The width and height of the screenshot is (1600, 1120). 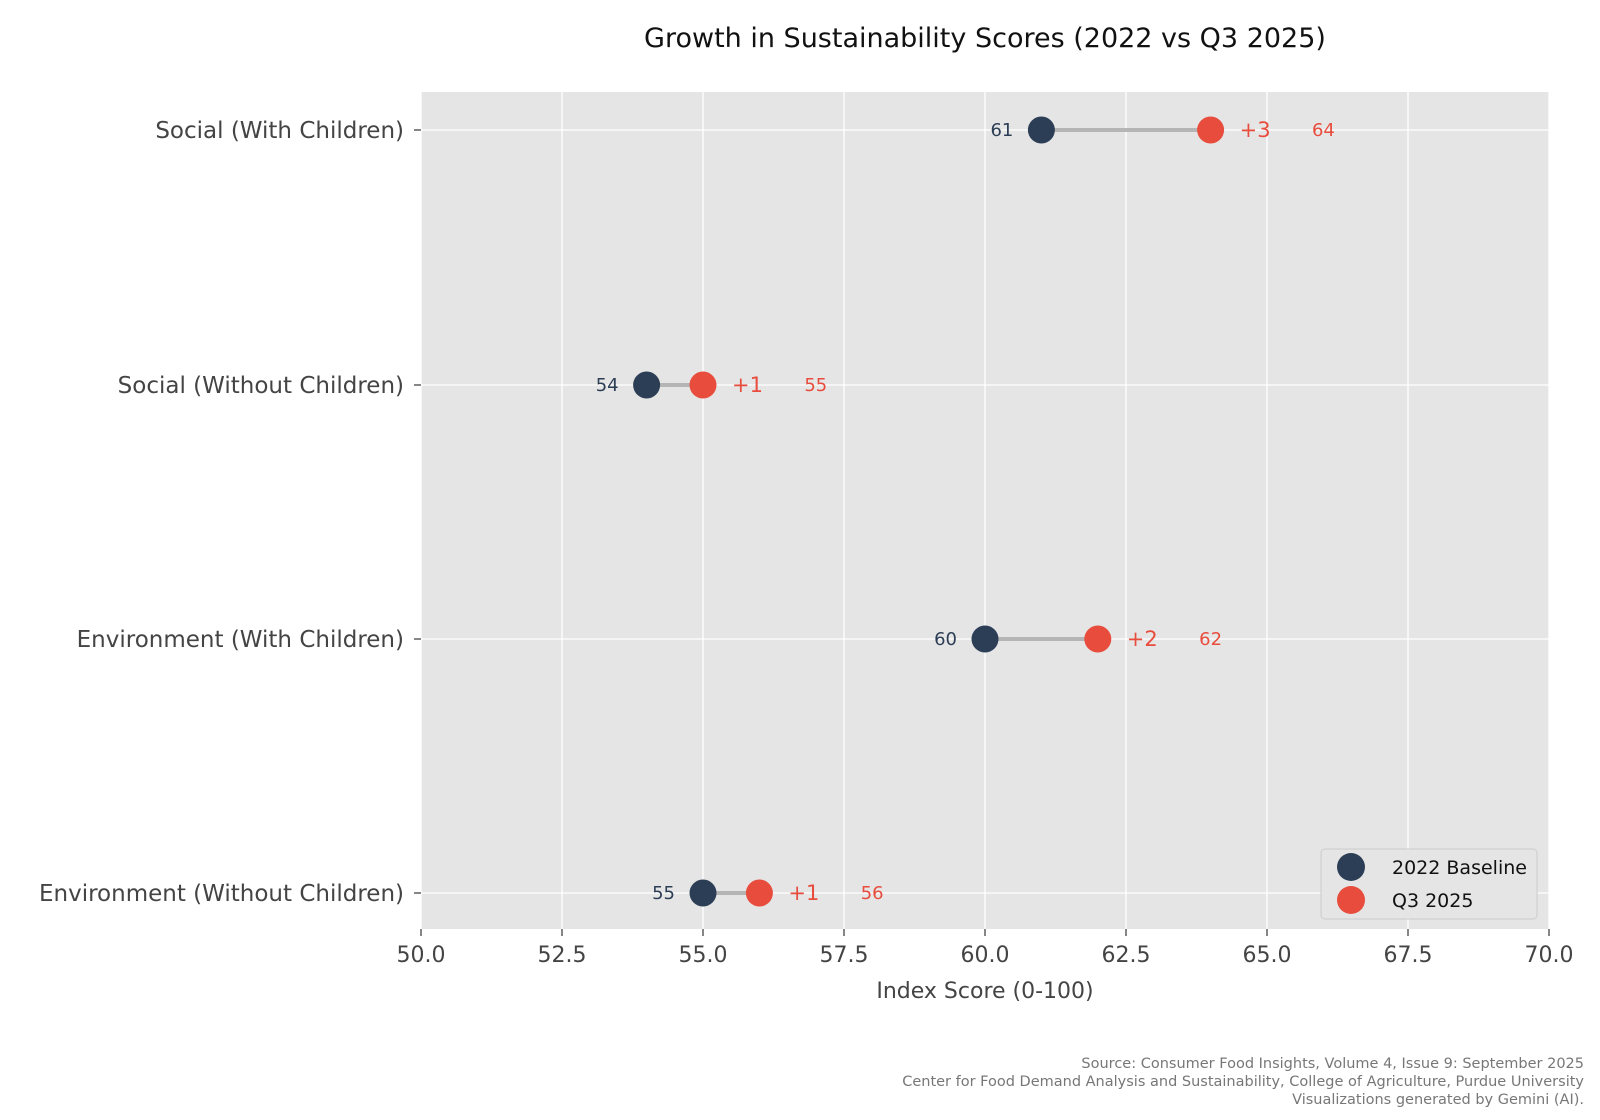 What do you see at coordinates (1408, 955) in the screenshot?
I see `x-tick-label: 67.5` at bounding box center [1408, 955].